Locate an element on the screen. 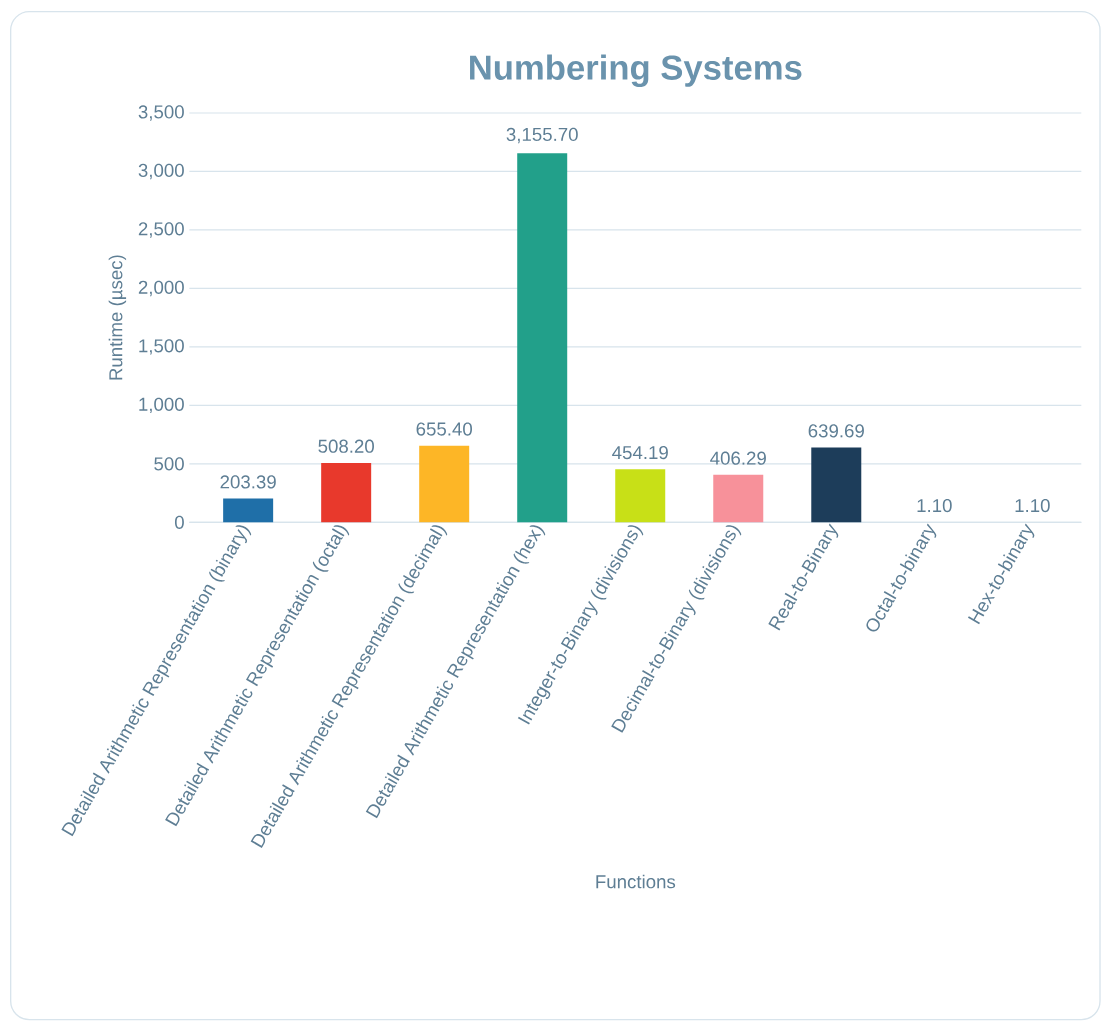 This screenshot has height=1021, width=1102. y-tick-label: 0 is located at coordinates (179, 522).